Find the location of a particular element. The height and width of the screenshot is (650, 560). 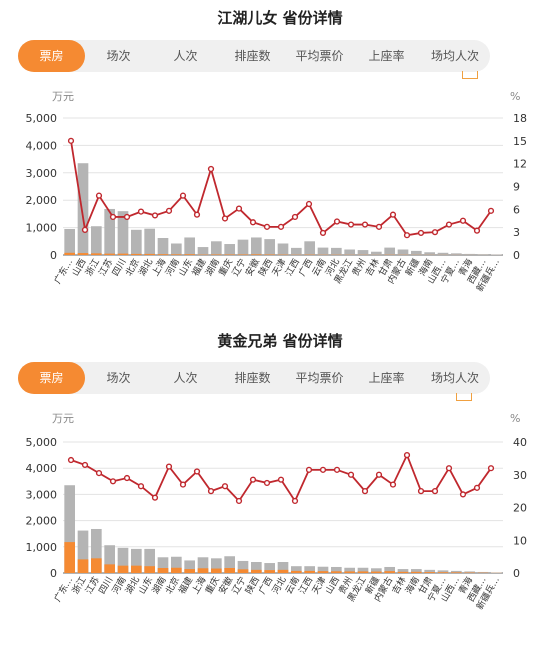

chart-title-2: 黄金兄弟 省份详情 is located at coordinates (280, 341).